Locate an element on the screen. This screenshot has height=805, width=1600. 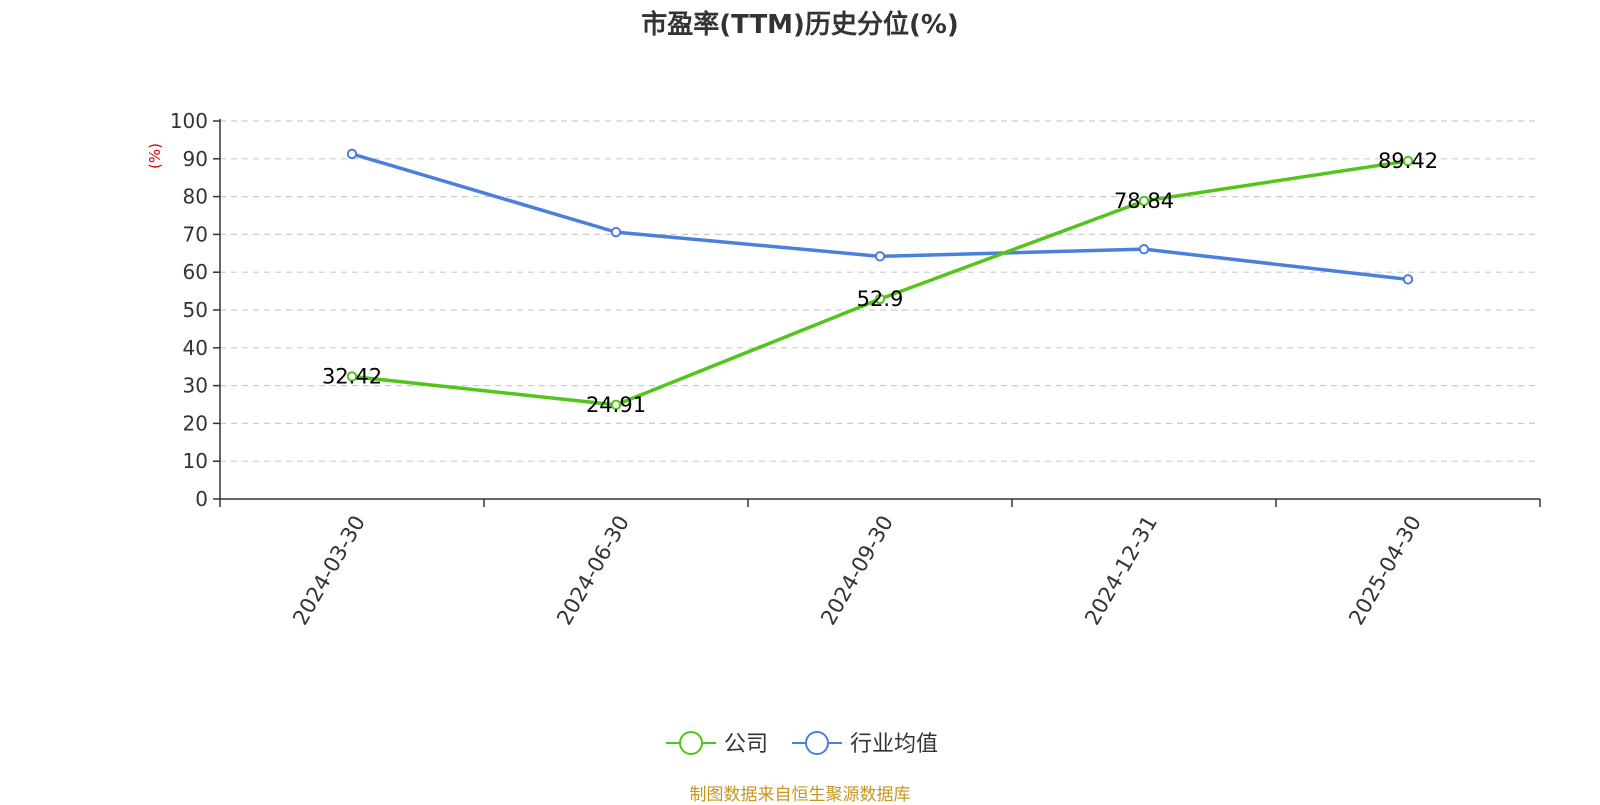
x-tick-label: 2024-09-30 is located at coordinates (857, 570).